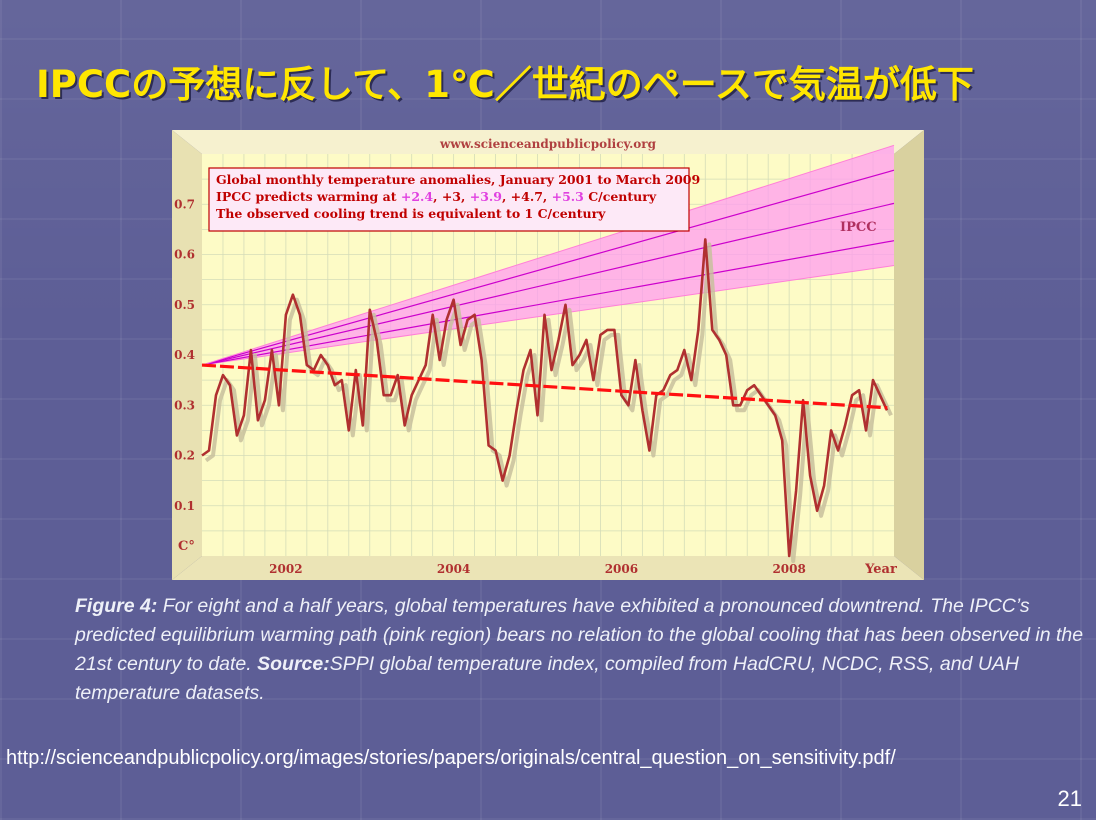  I want to click on legend-box, so click(449, 199).